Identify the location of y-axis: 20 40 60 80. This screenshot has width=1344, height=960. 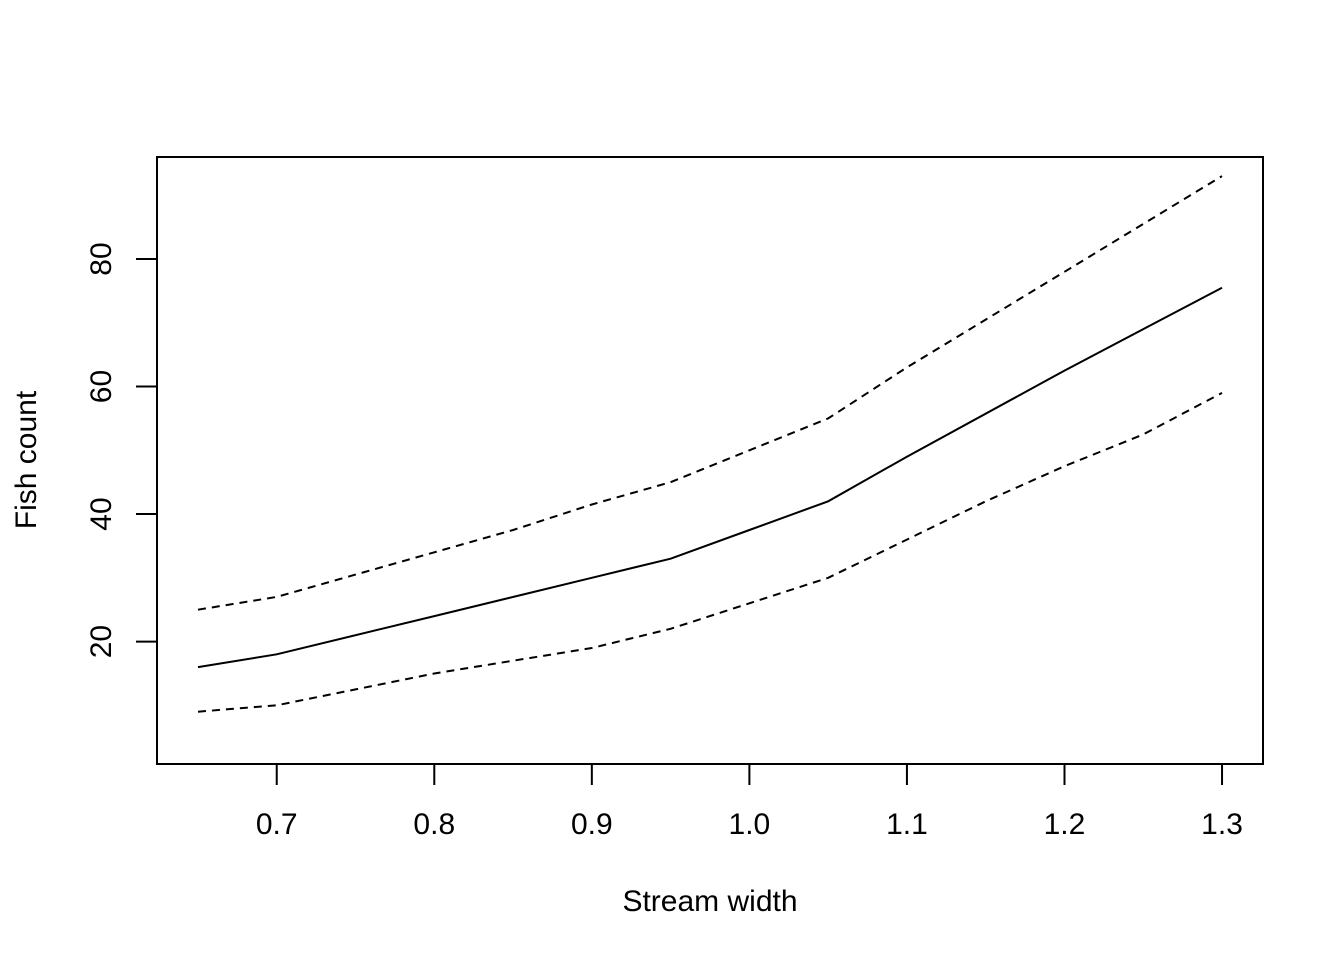
(121, 450).